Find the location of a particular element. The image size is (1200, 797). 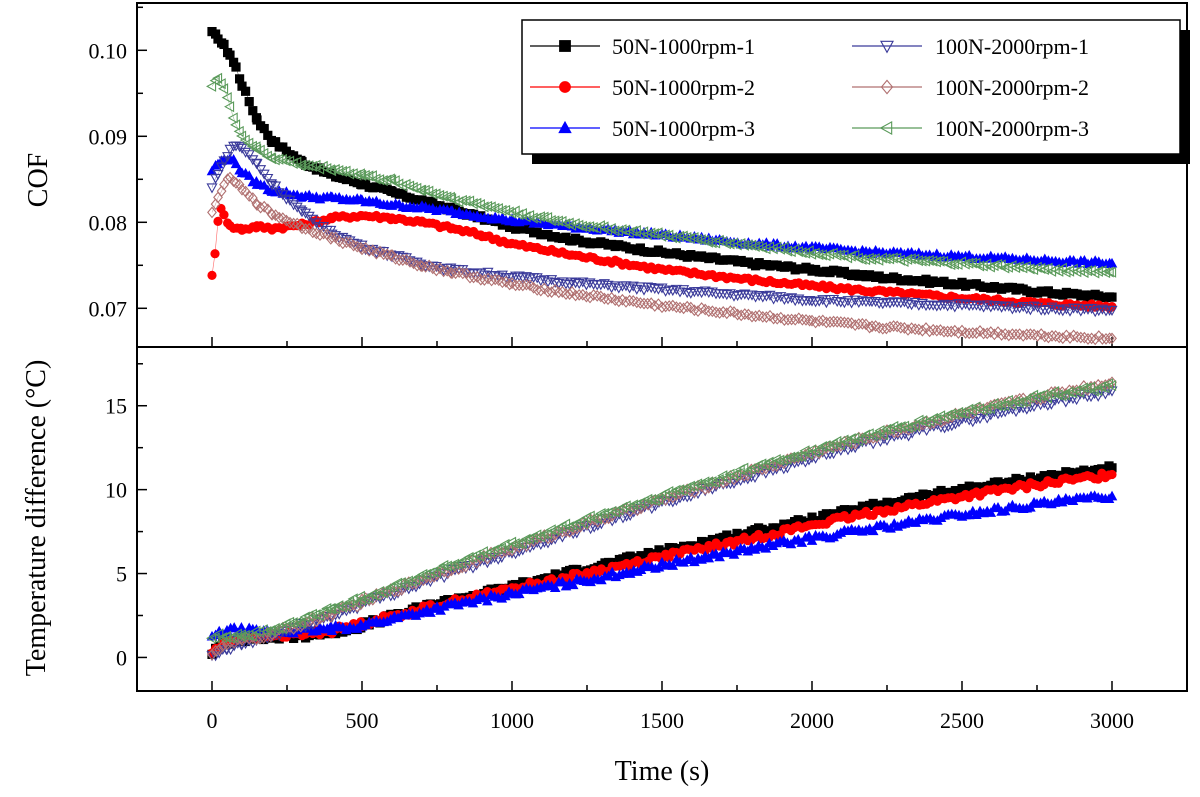

legend-marker is located at coordinates (565, 87).